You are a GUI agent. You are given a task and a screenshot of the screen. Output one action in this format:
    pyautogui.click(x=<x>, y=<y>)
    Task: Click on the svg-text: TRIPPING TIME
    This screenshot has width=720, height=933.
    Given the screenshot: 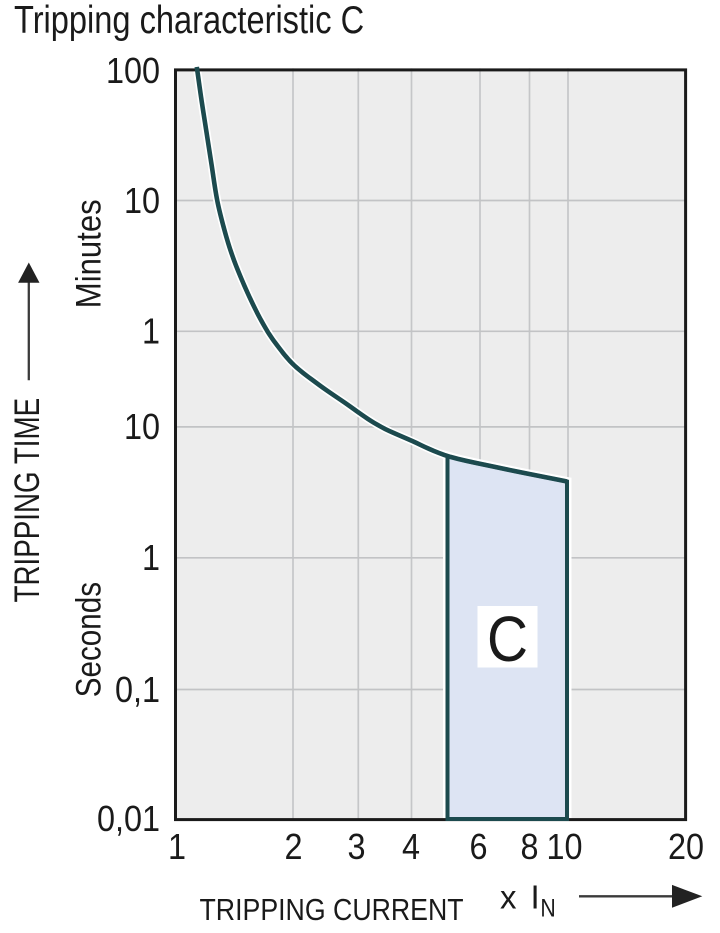 What is the action you would take?
    pyautogui.click(x=27, y=500)
    